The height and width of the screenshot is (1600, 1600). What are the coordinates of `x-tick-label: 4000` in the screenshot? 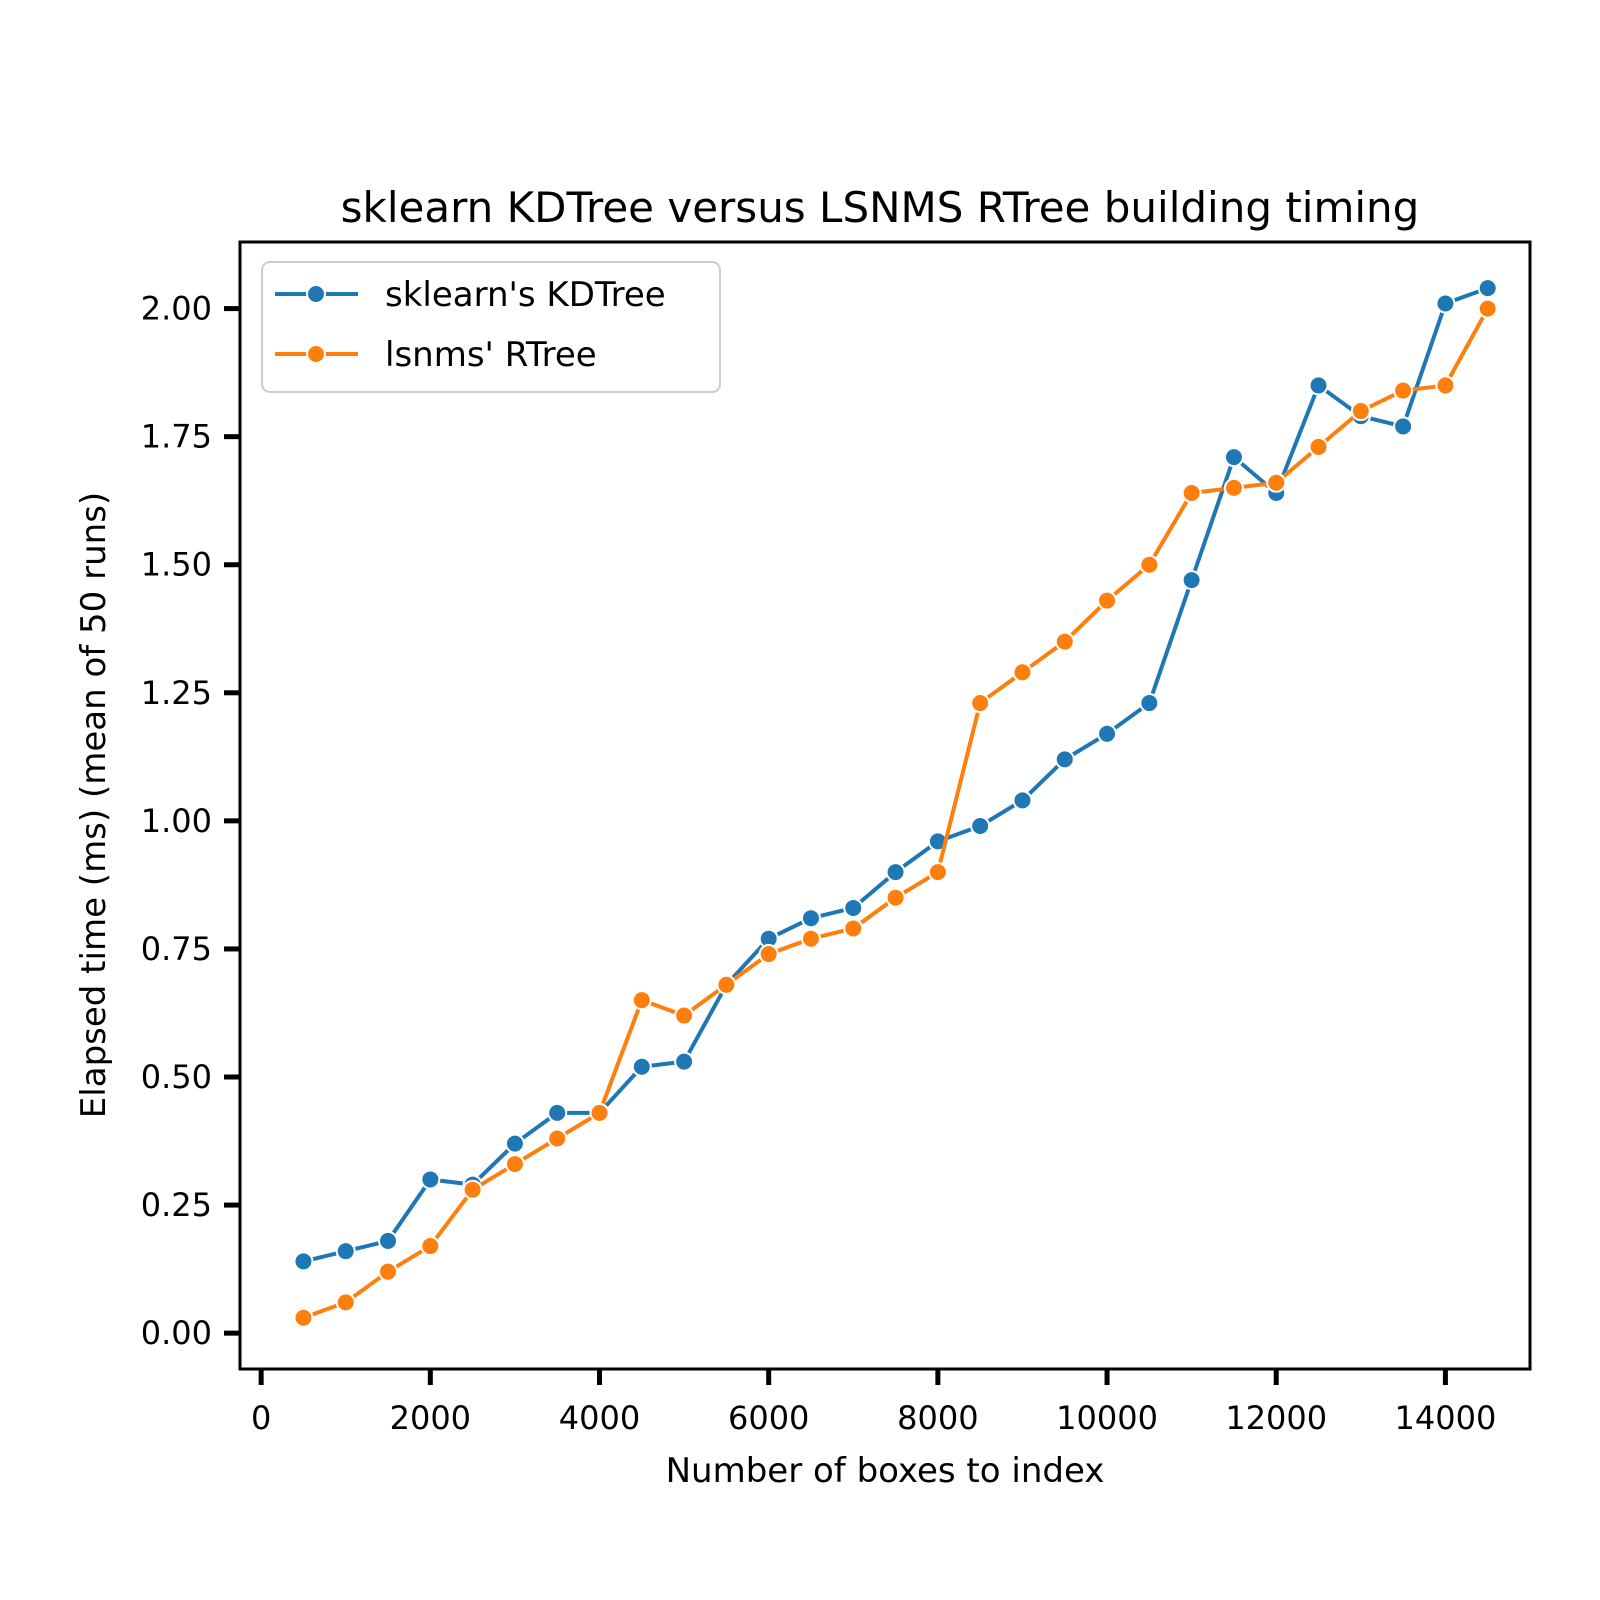 It's located at (599, 1418).